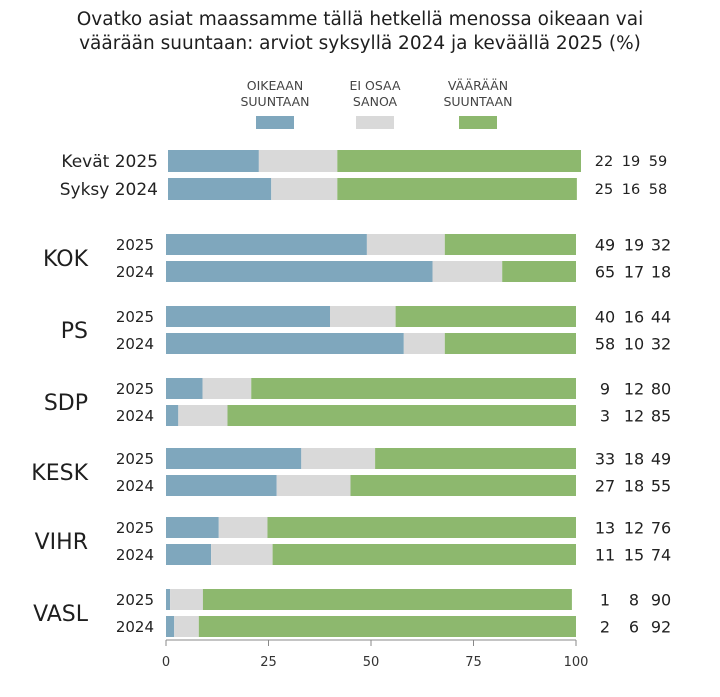  I want to click on group-1-row-1-value-1: 22, so click(604, 162).